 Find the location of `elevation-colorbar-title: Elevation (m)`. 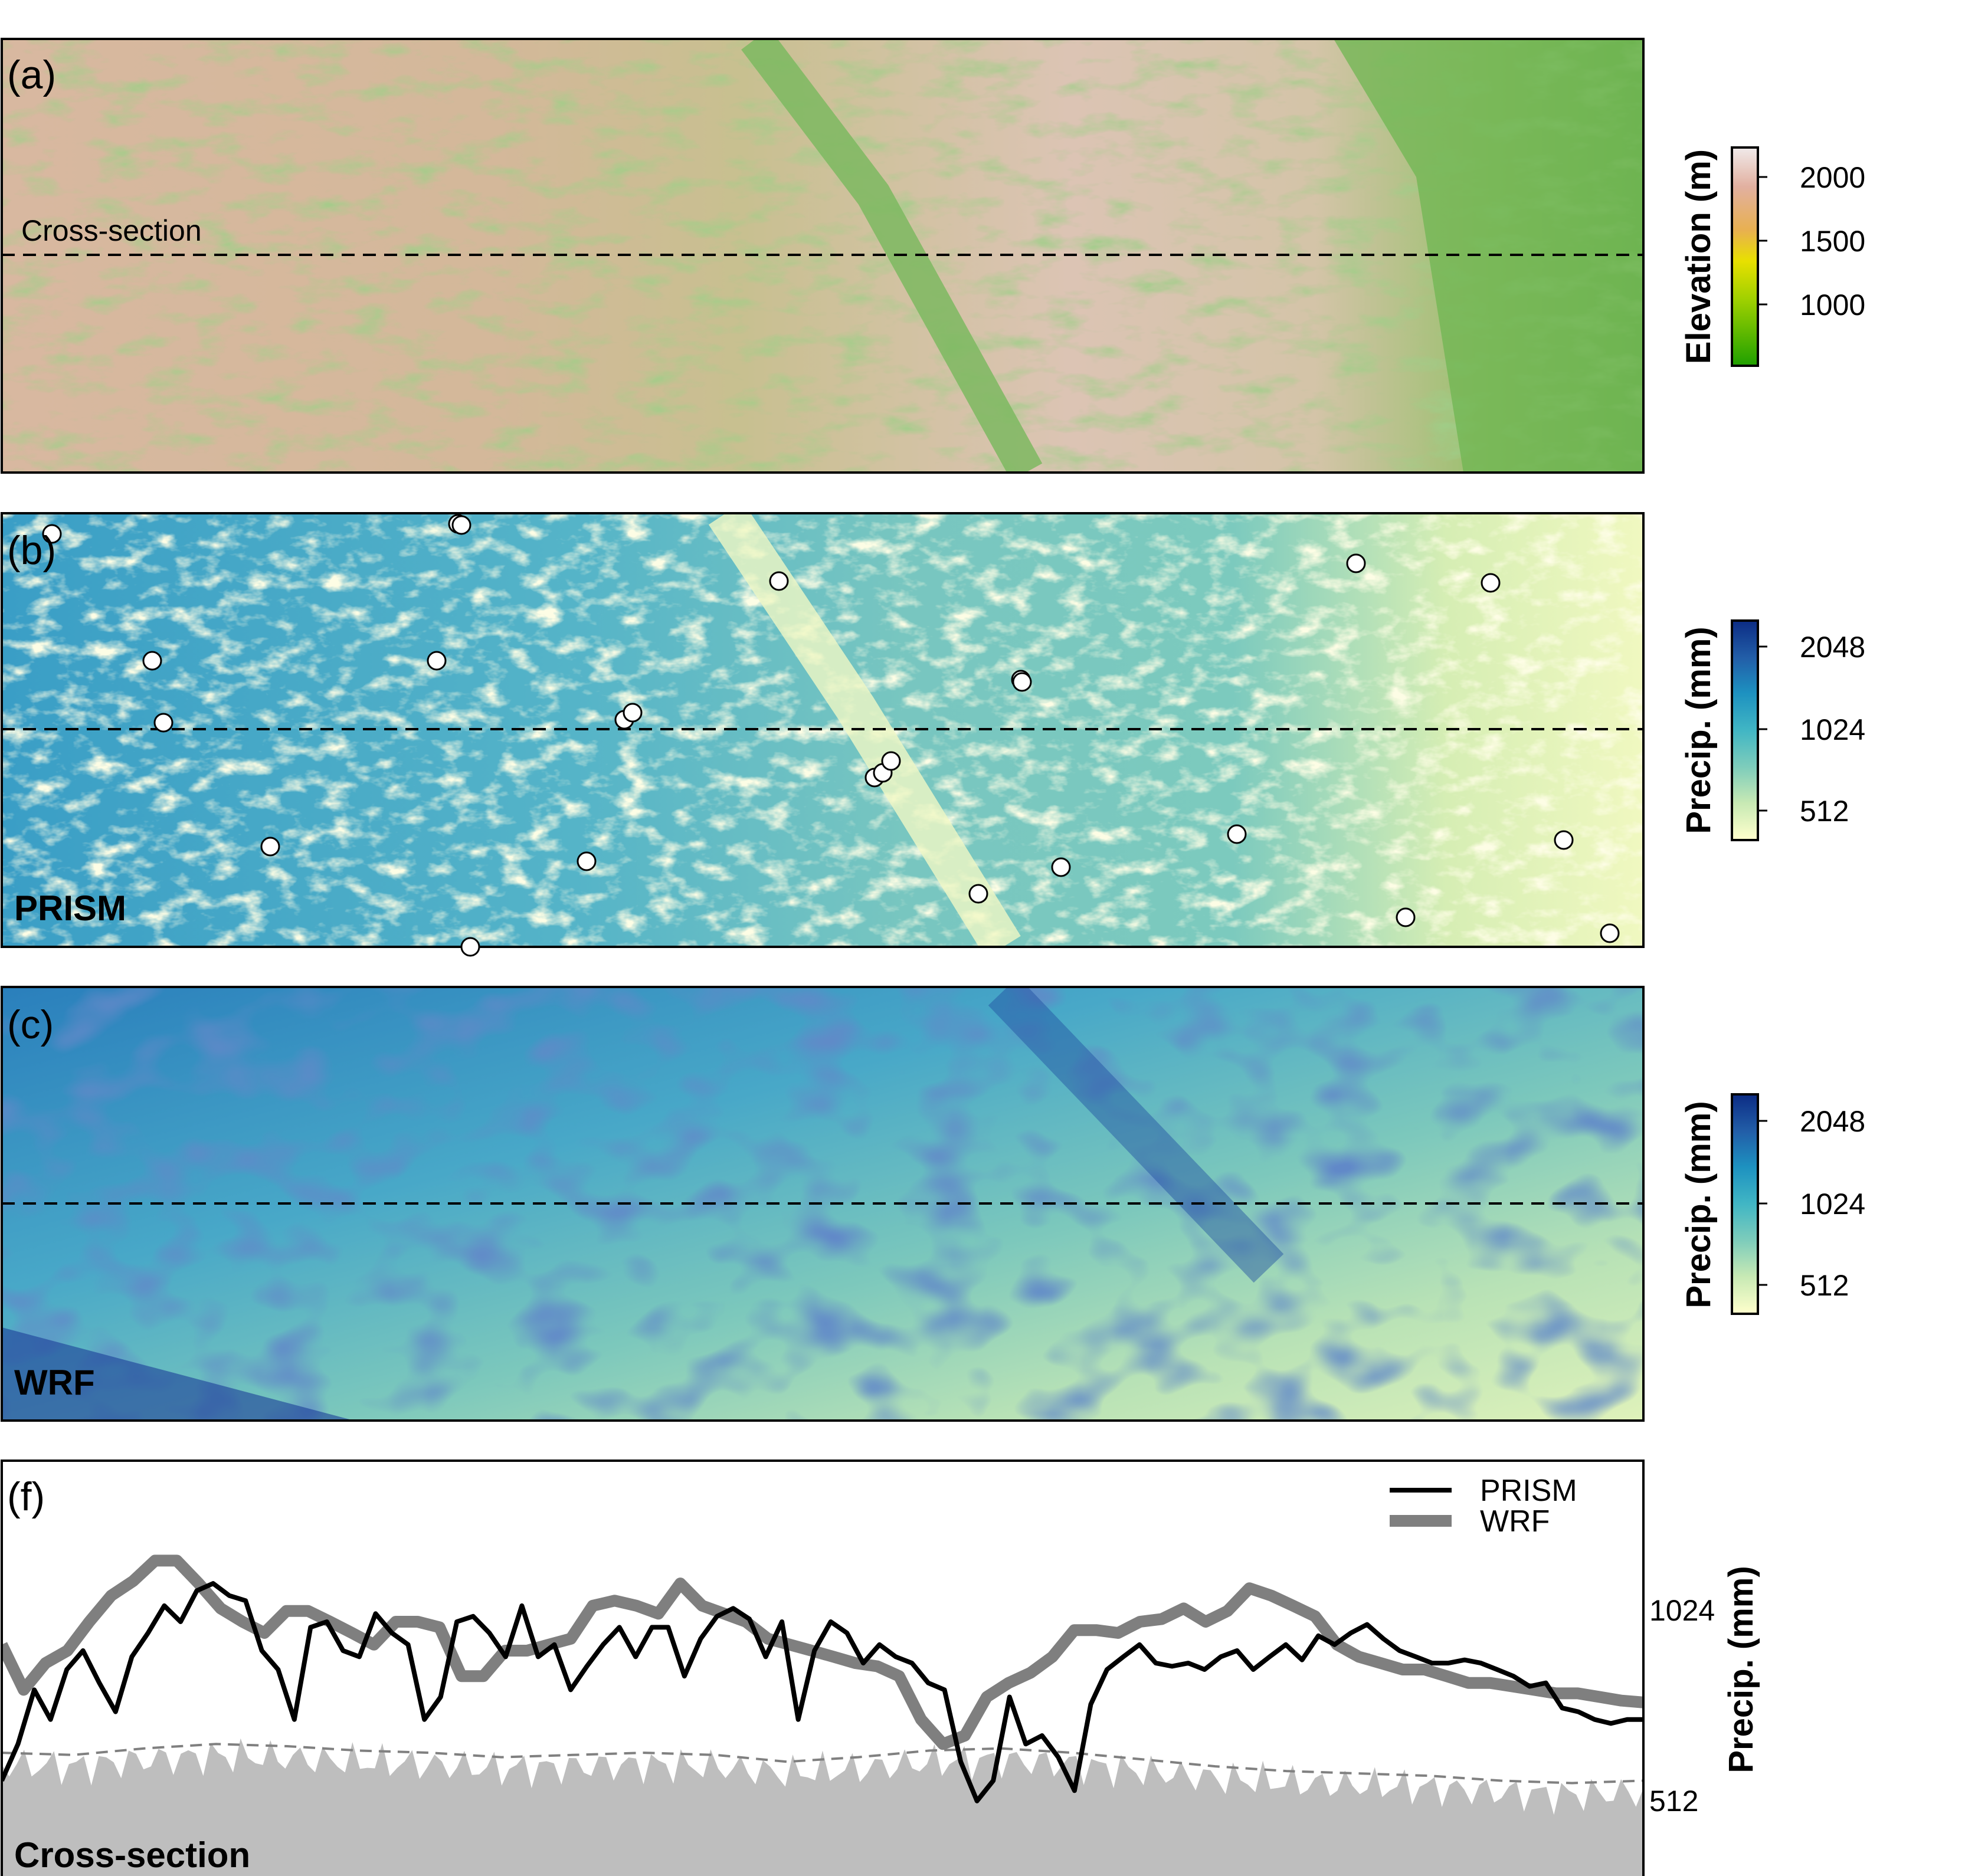

elevation-colorbar-title: Elevation (m) is located at coordinates (1698, 256).